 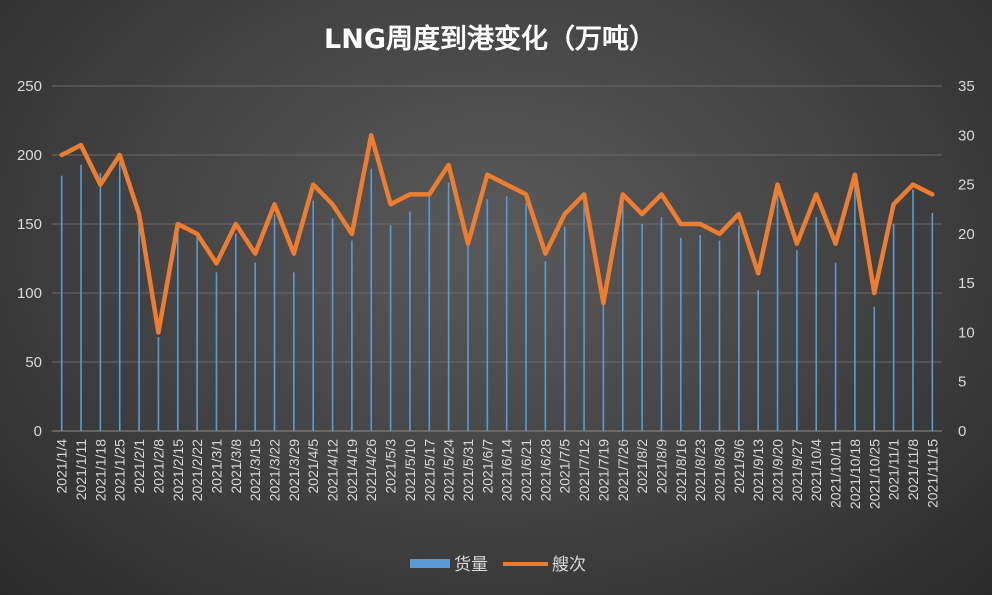 I want to click on y-tick-label: 100, so click(x=29, y=293).